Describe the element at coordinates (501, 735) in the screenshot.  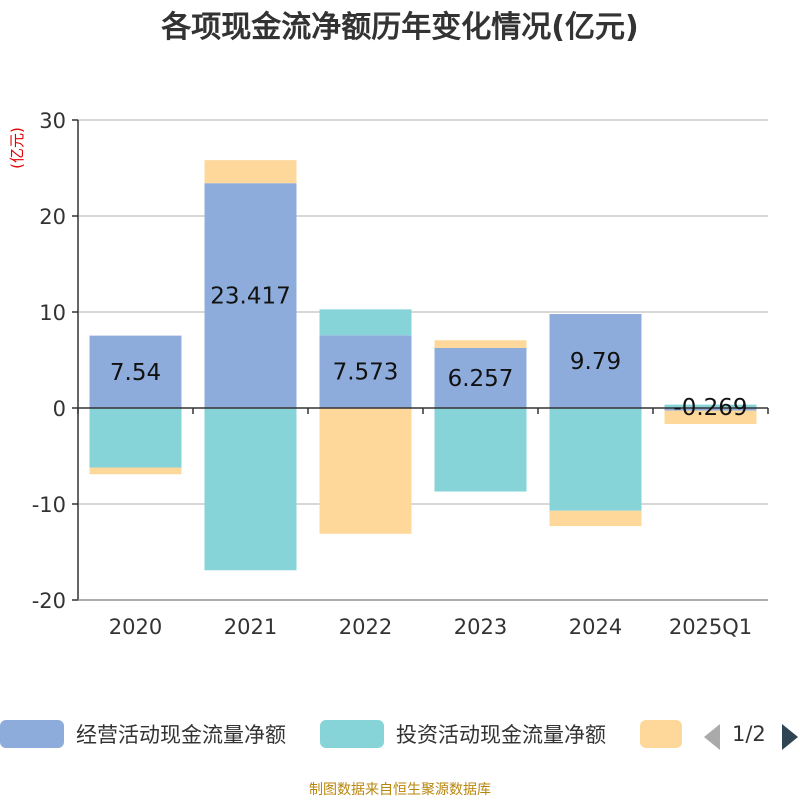
I see `legend-label-investing: 投资活动现金流量净额` at that location.